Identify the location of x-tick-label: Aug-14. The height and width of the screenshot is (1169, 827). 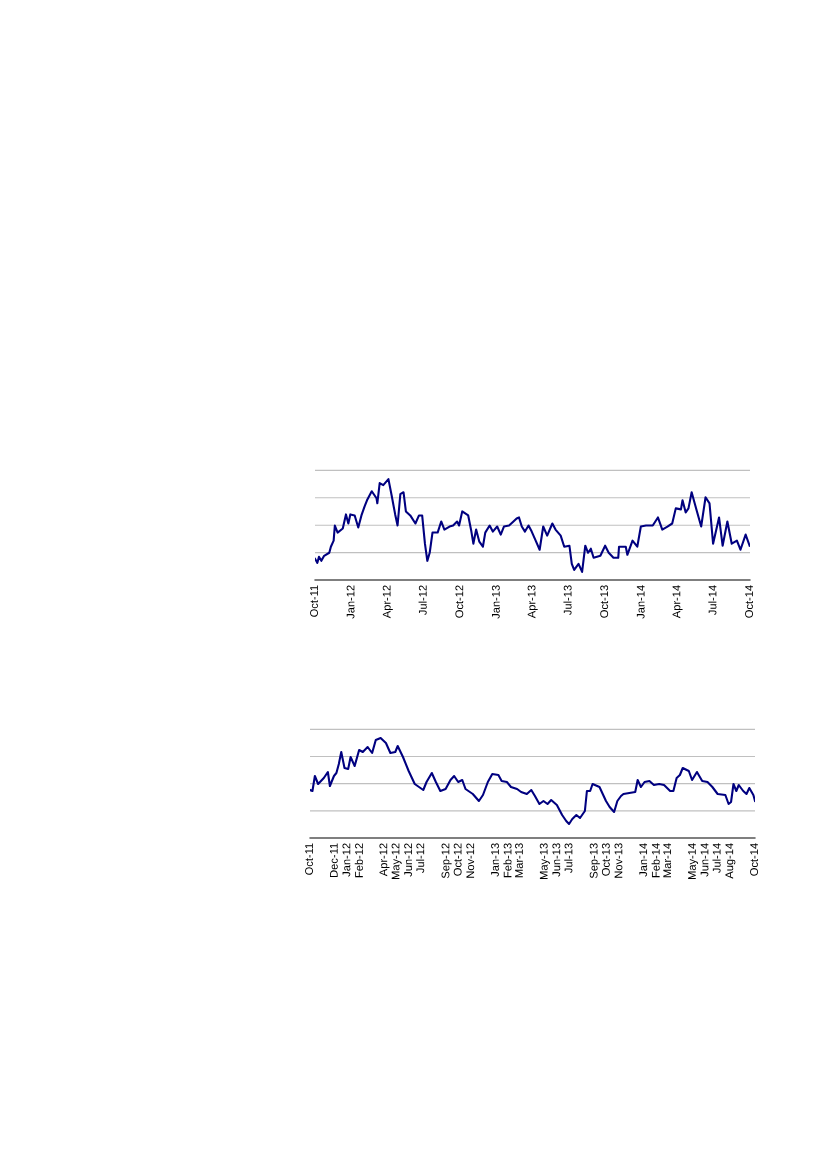
(730, 861).